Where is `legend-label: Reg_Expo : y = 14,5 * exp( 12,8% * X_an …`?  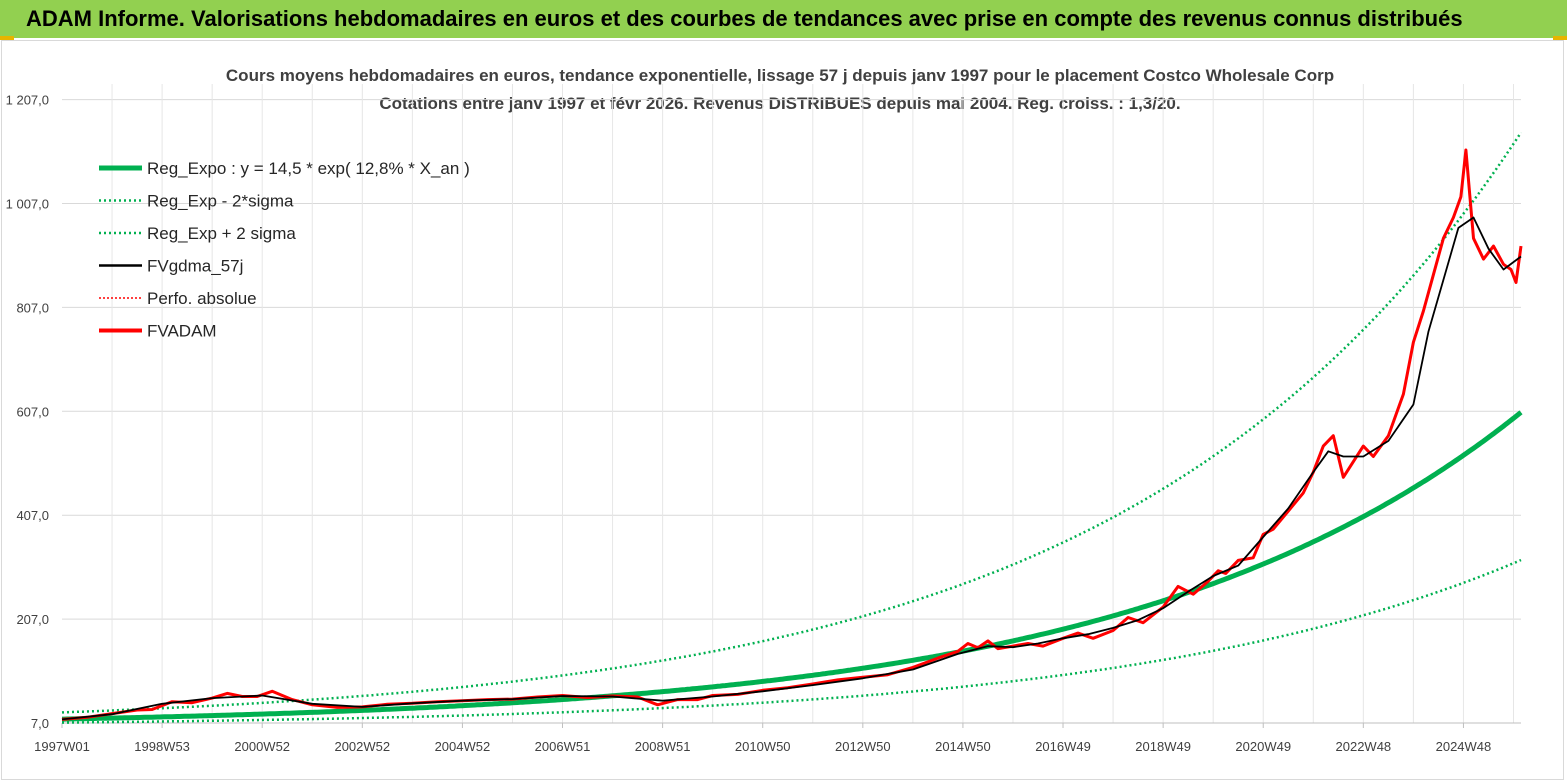 legend-label: Reg_Expo : y = 14,5 * exp( 12,8% * X_an … is located at coordinates (308, 168).